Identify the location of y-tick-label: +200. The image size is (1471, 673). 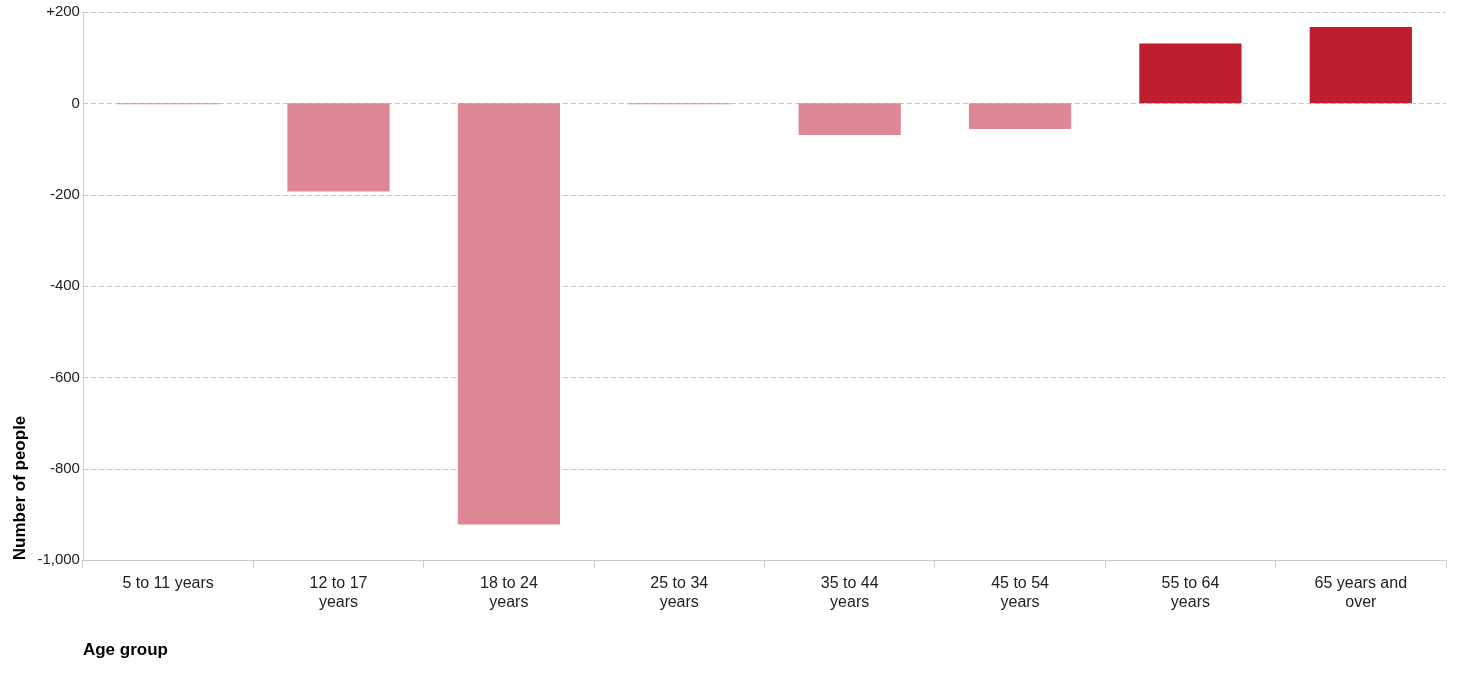
(63, 11).